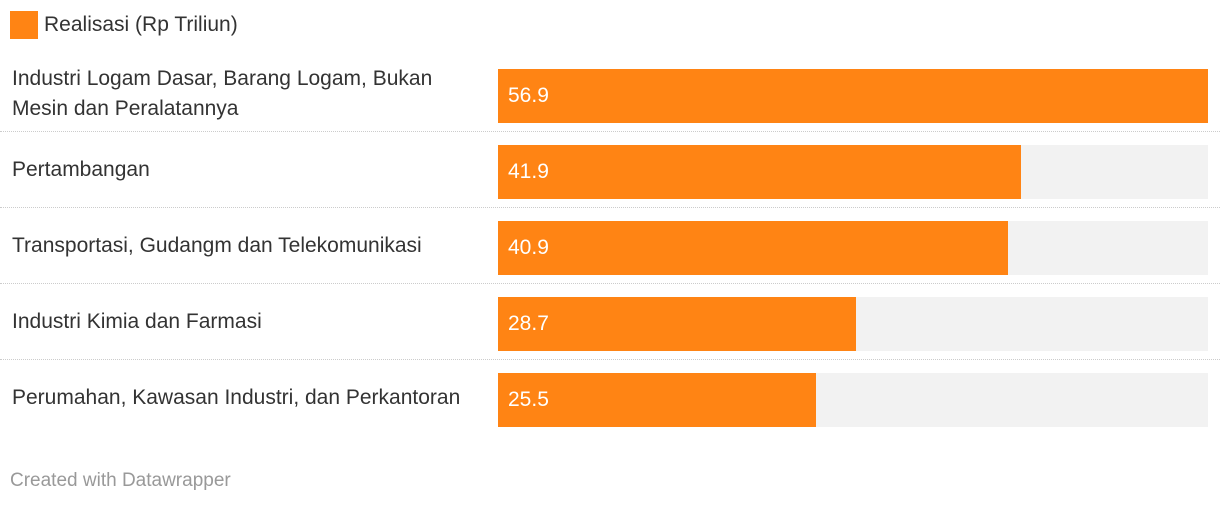 The width and height of the screenshot is (1220, 506). Describe the element at coordinates (528, 323) in the screenshot. I see `bar-value-label: 28.7` at that location.